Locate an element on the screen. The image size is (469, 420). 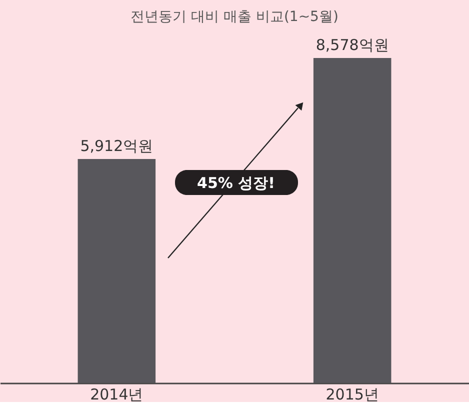
x-tick-label: 2015년 is located at coordinates (352, 395).